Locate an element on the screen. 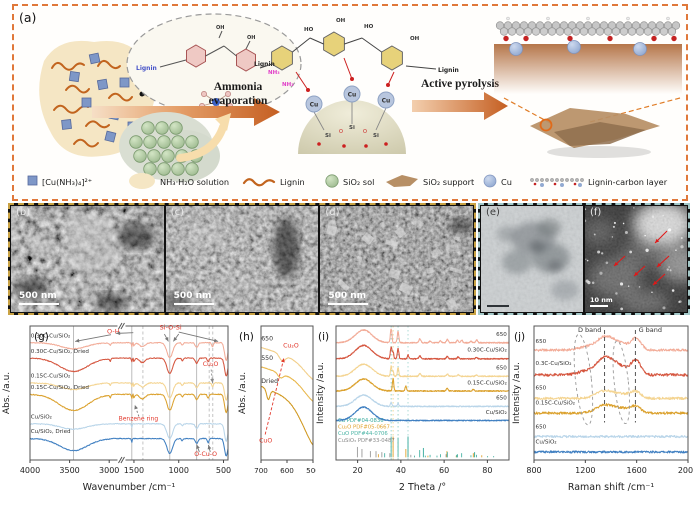  legend-label-4: SiO₂ support is located at coordinates (449, 182).